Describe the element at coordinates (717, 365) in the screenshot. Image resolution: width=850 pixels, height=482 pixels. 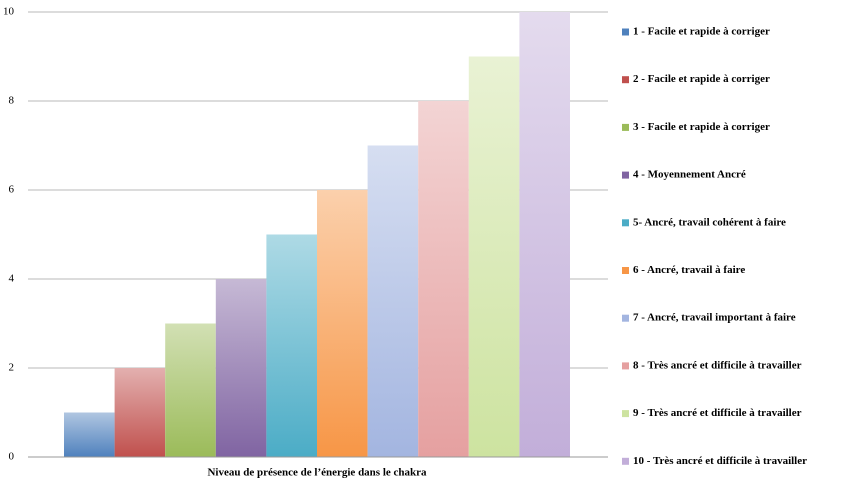
I see `legend-label: 8 - Très ancré et difficile à travailler` at that location.